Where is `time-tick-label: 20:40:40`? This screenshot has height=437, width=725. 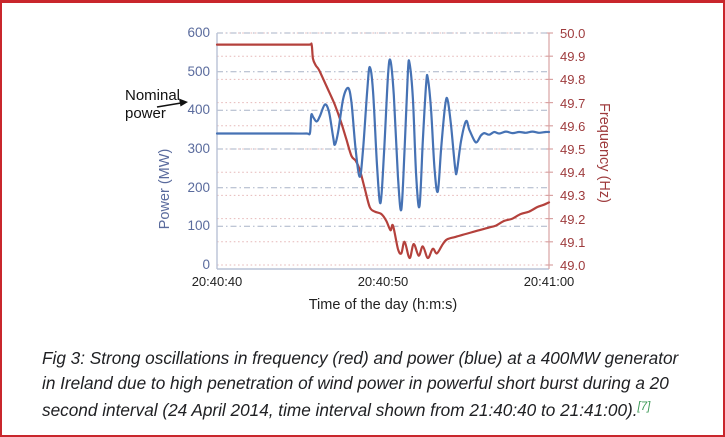
time-tick-label: 20:40:40 is located at coordinates (217, 281).